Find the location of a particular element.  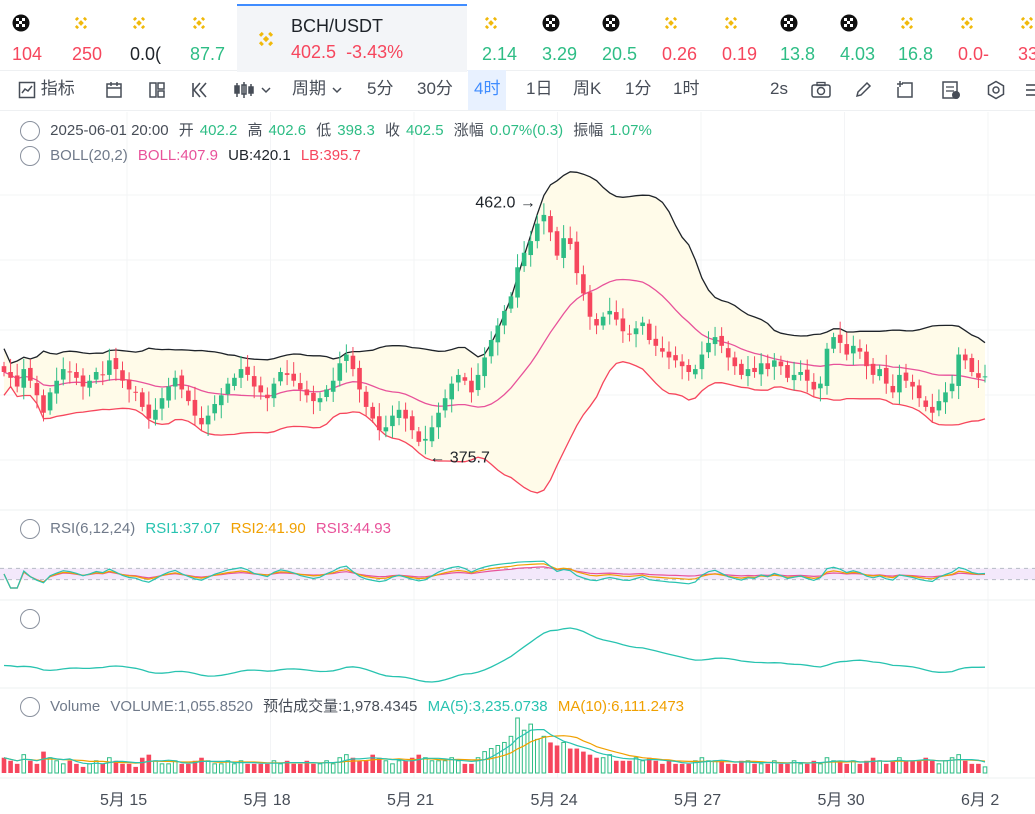

active-pair: BCH/USDT is located at coordinates (337, 26).